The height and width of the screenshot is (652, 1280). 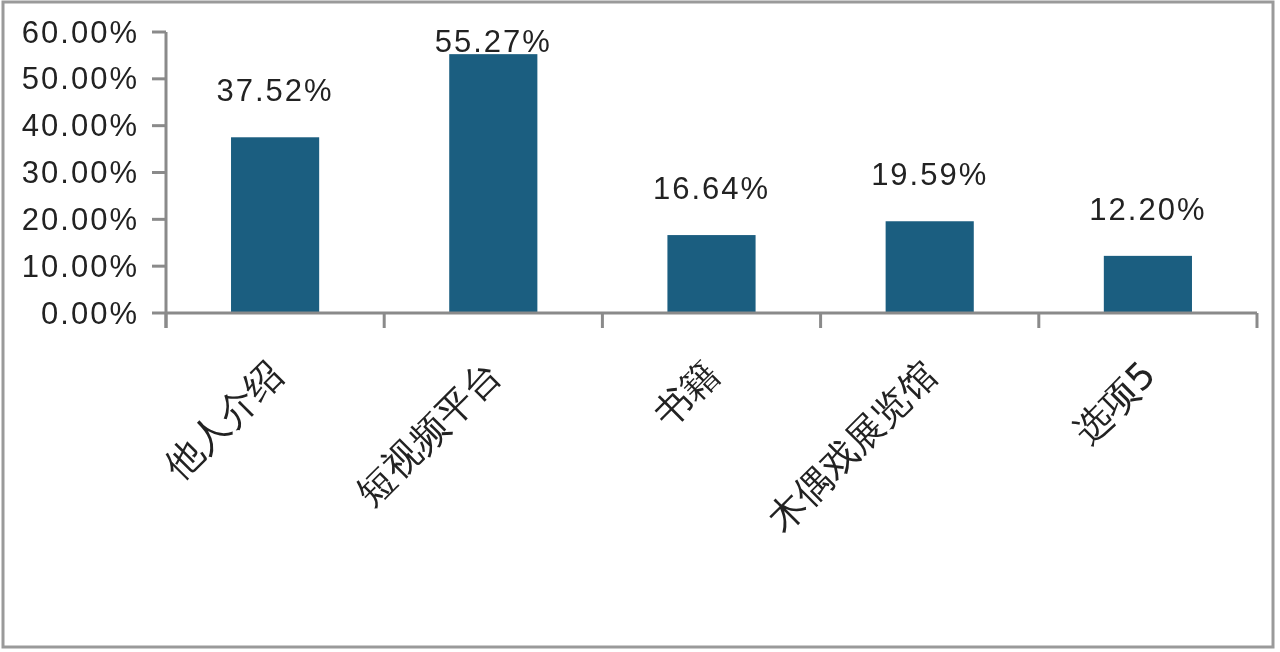 I want to click on y-tick-label: 60.00%, so click(x=80, y=32).